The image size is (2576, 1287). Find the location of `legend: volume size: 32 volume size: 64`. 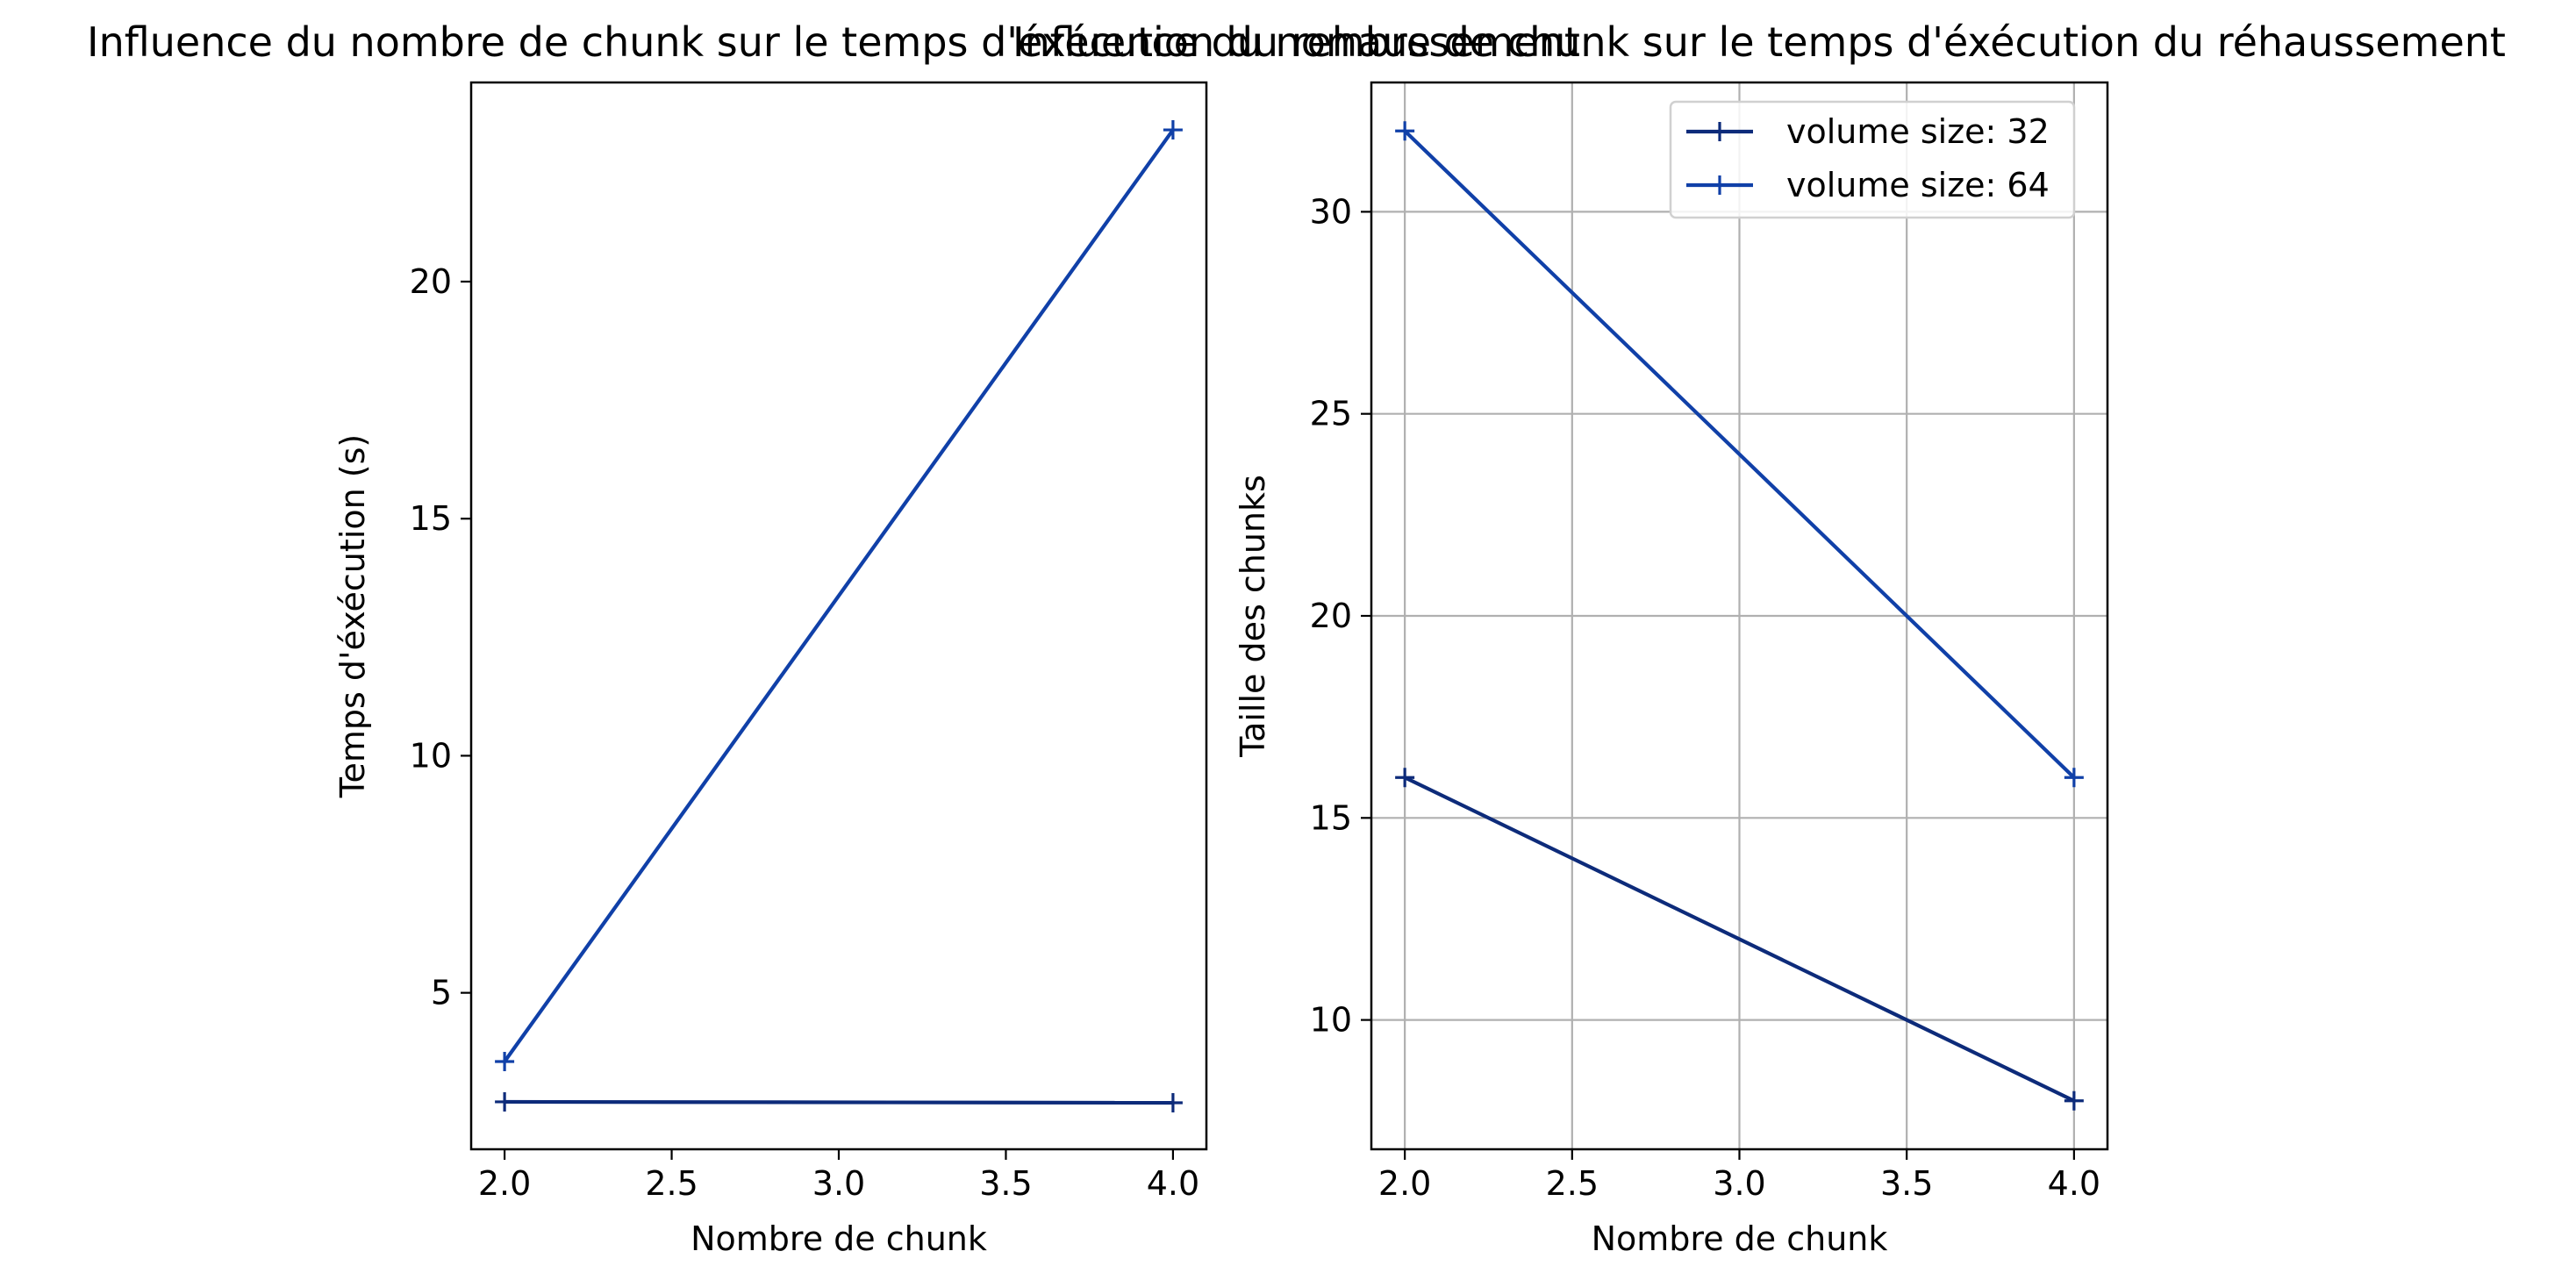

legend: volume size: 32 volume size: 64 is located at coordinates (1872, 159).